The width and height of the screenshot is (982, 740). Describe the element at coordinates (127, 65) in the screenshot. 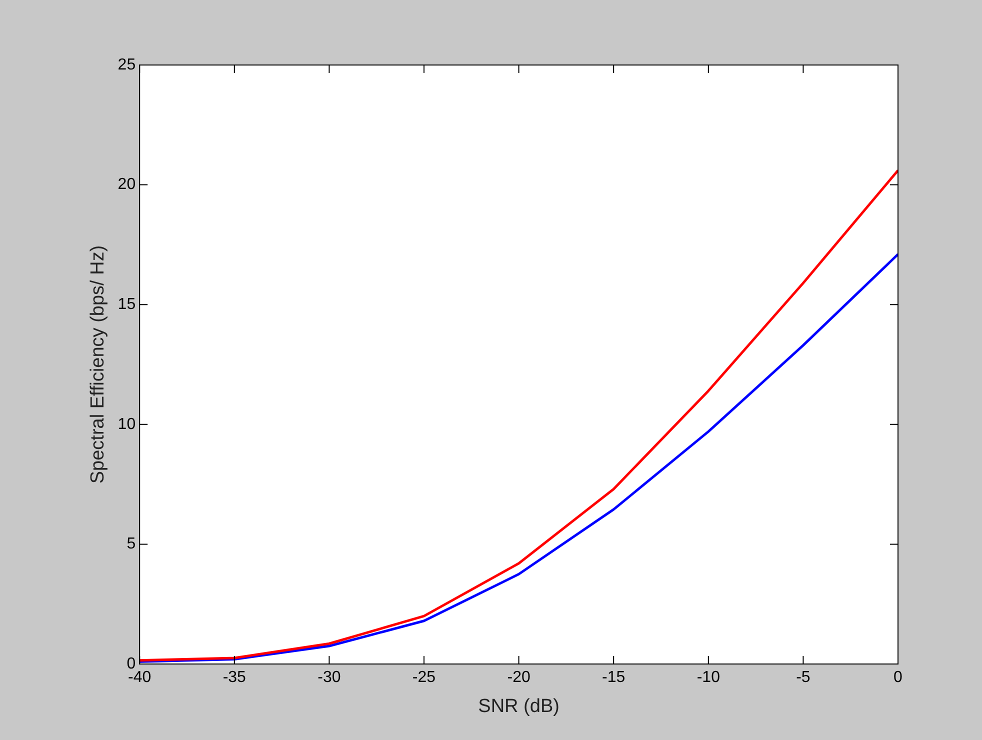

I see `y-tick-label: 25` at that location.